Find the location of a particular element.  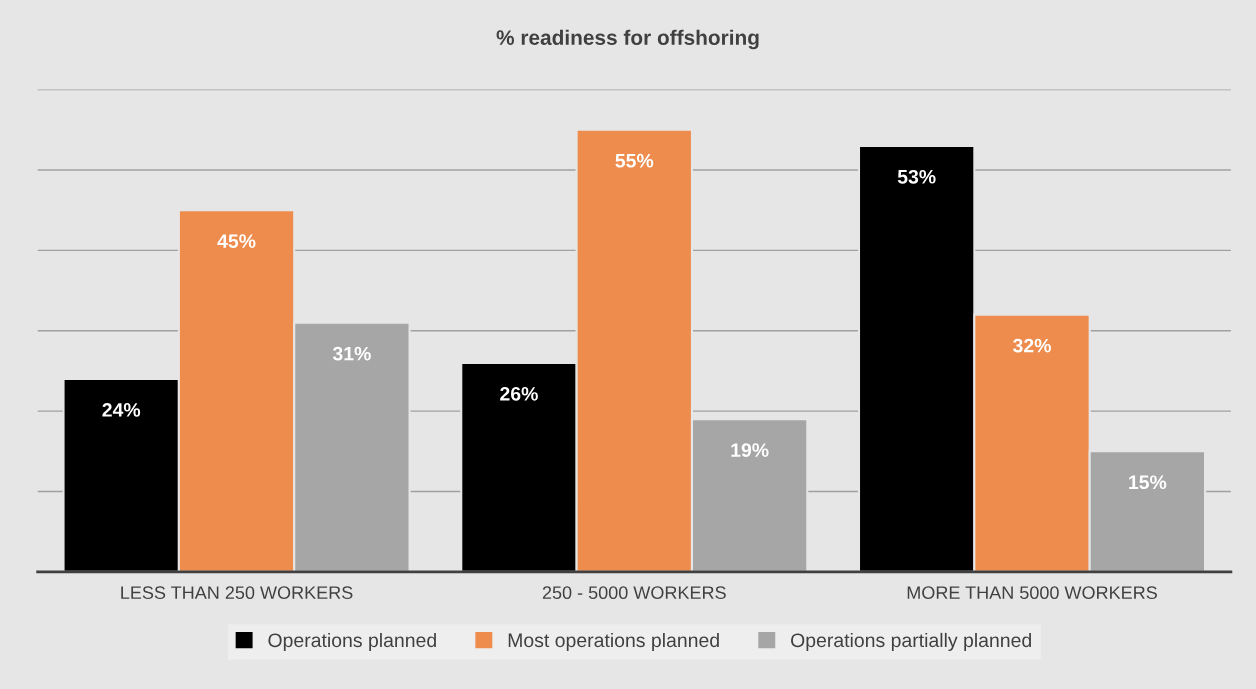

data-label: 26% is located at coordinates (519, 393).